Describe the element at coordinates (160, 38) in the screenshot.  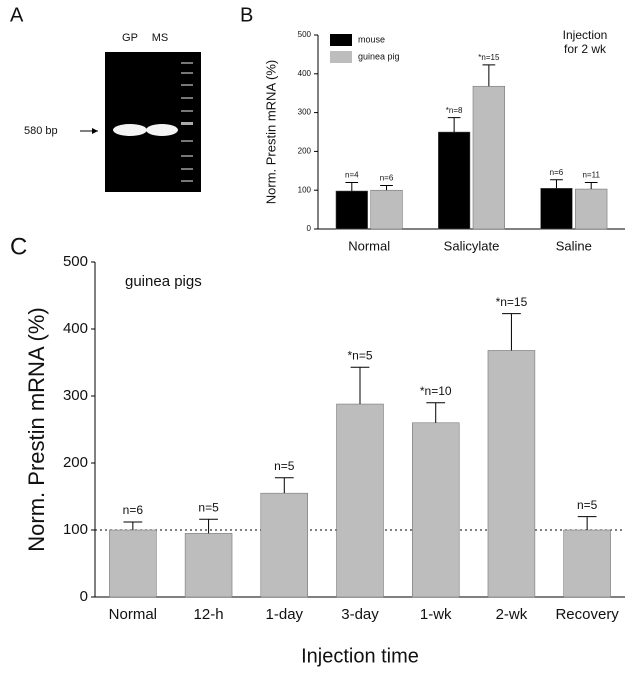
I see `lane-label: MS` at that location.